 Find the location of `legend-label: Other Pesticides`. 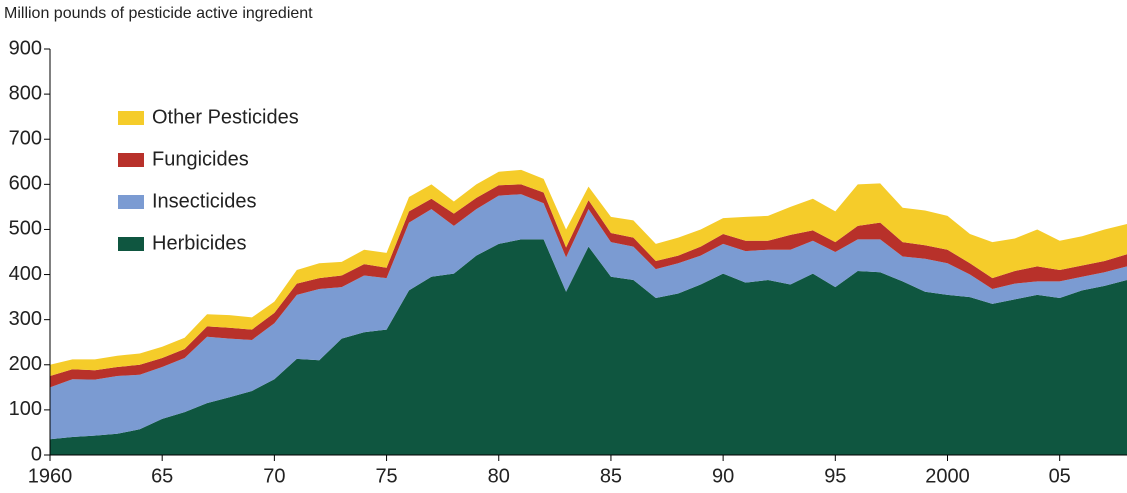

legend-label: Other Pesticides is located at coordinates (225, 117).